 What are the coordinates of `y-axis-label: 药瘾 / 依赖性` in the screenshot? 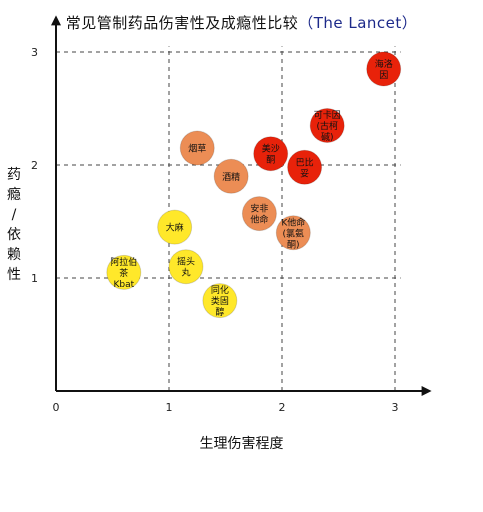 It's located at (14, 225).